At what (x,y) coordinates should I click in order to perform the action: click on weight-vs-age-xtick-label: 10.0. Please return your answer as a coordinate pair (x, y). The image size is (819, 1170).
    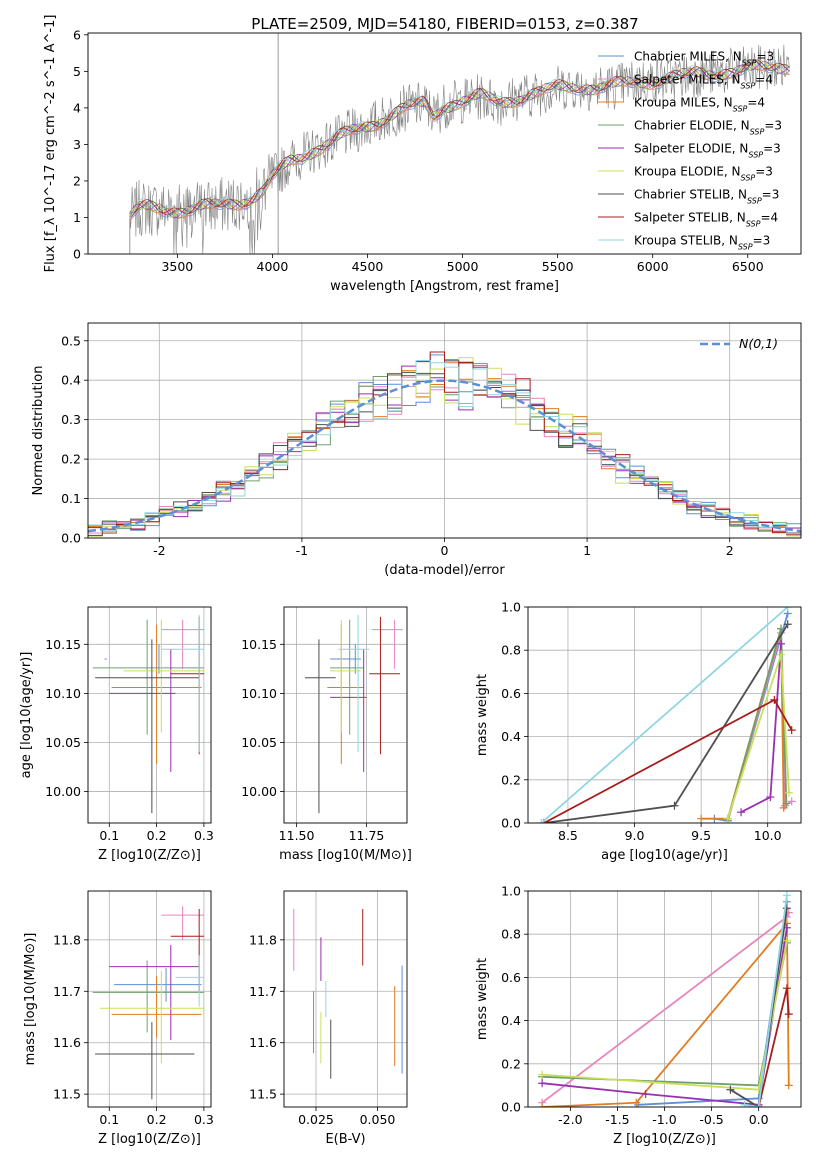
    Looking at the image, I should click on (768, 835).